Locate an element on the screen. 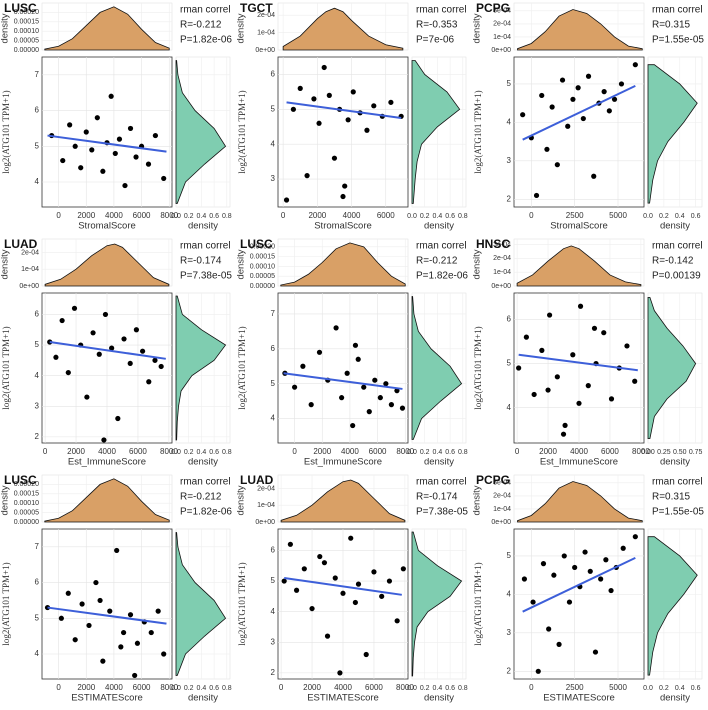  x-axis-label: Est_ImmuneScore is located at coordinates (343, 462).